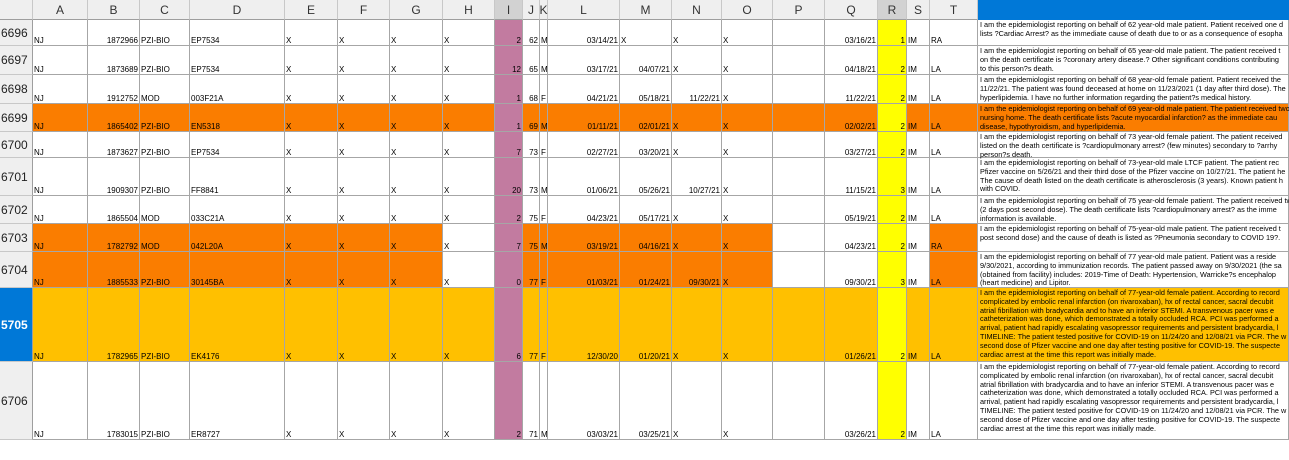  What do you see at coordinates (1133, 10) in the screenshot?
I see `column-header` at bounding box center [1133, 10].